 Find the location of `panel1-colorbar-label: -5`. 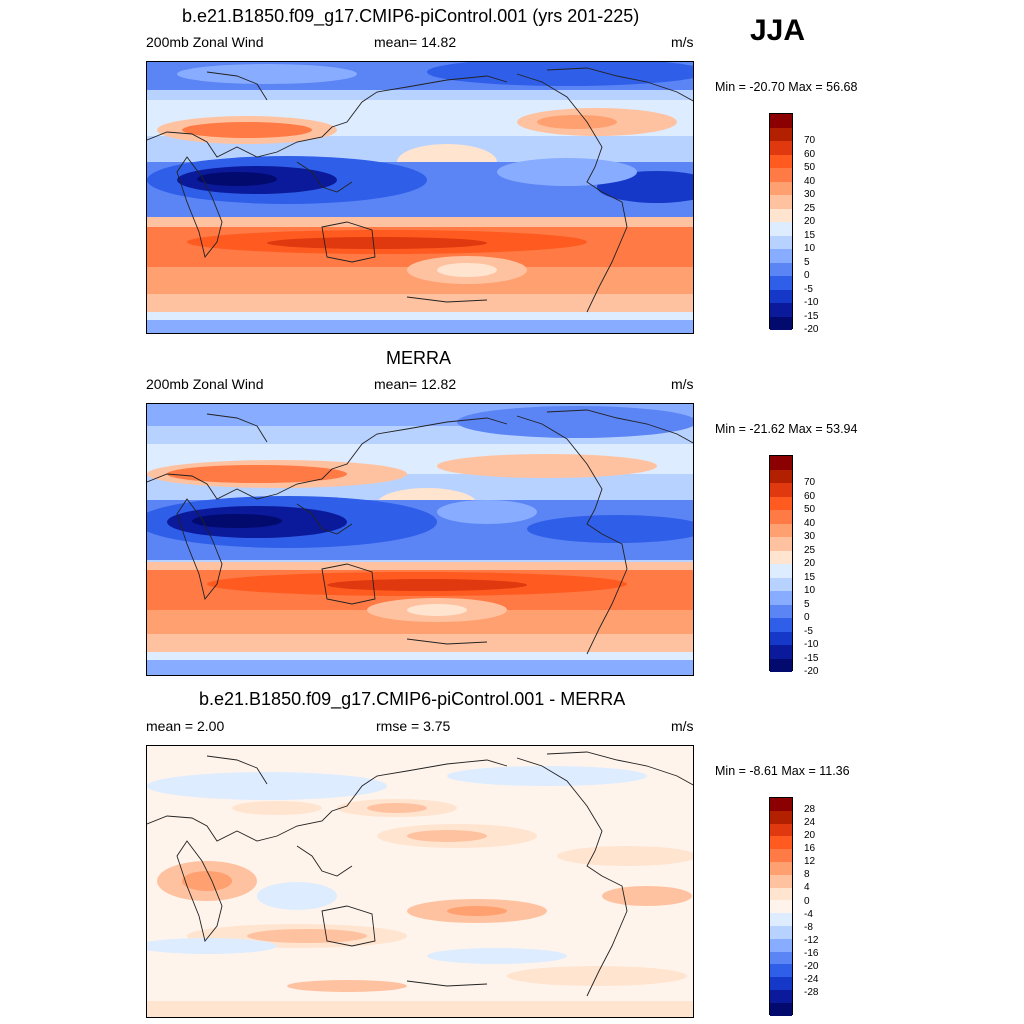

panel1-colorbar-label: -5 is located at coordinates (808, 289).